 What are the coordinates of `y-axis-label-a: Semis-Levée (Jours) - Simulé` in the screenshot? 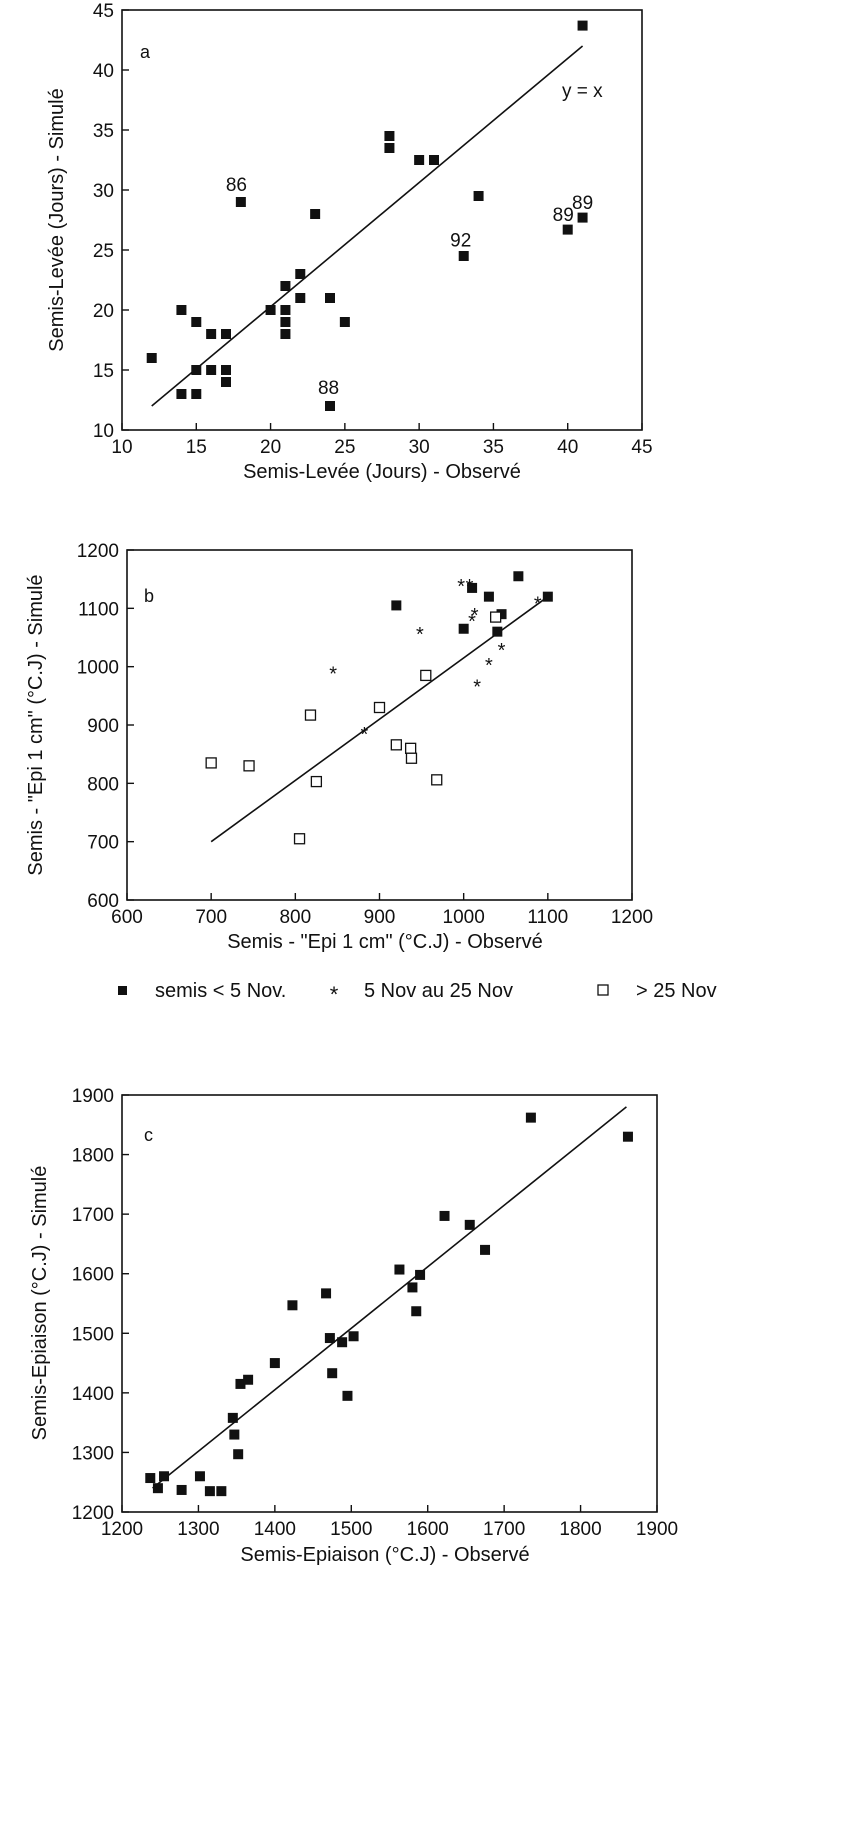 It's located at (57, 219).